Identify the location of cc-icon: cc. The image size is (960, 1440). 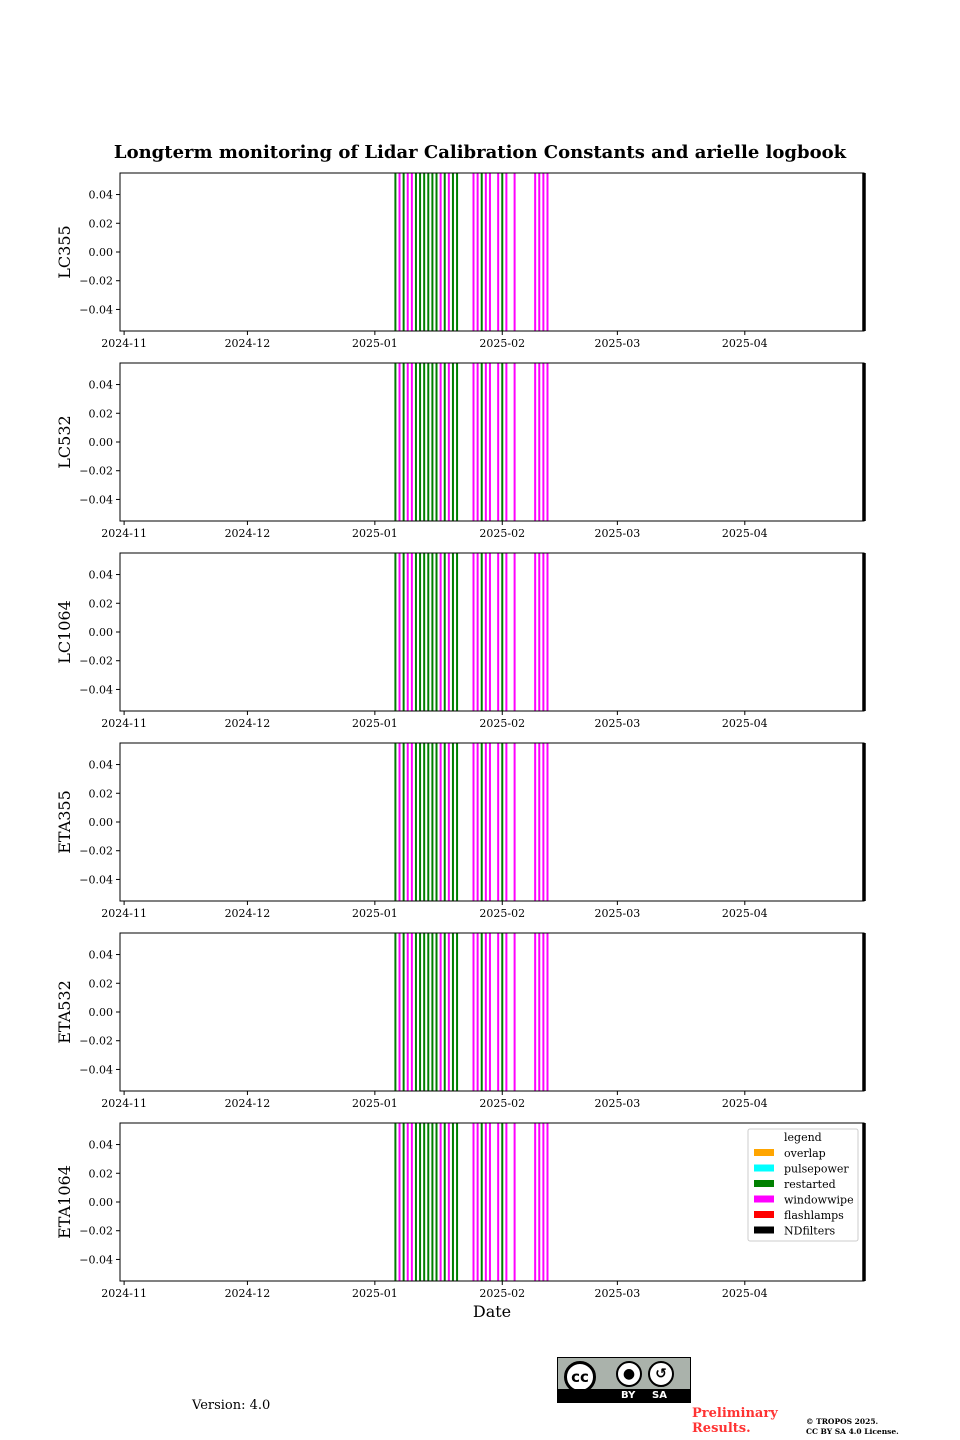
(580, 1377).